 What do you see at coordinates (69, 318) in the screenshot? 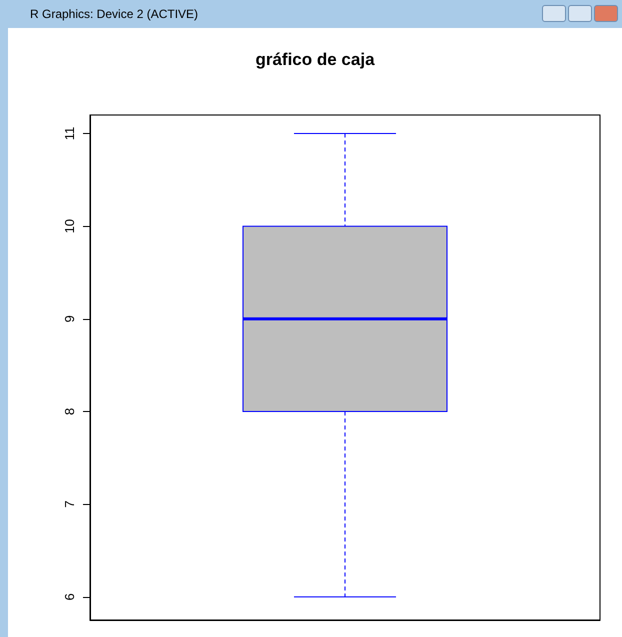
I see `y-tick-label: 9` at bounding box center [69, 318].